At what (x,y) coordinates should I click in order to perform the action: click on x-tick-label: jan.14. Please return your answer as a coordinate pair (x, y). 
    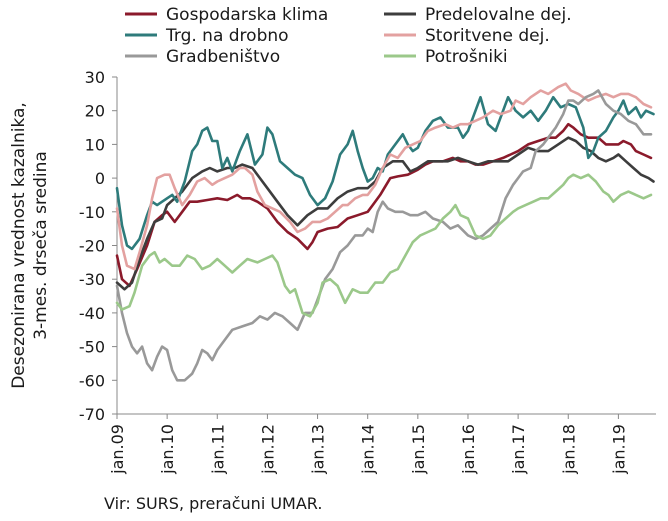
    Looking at the image, I should click on (368, 449).